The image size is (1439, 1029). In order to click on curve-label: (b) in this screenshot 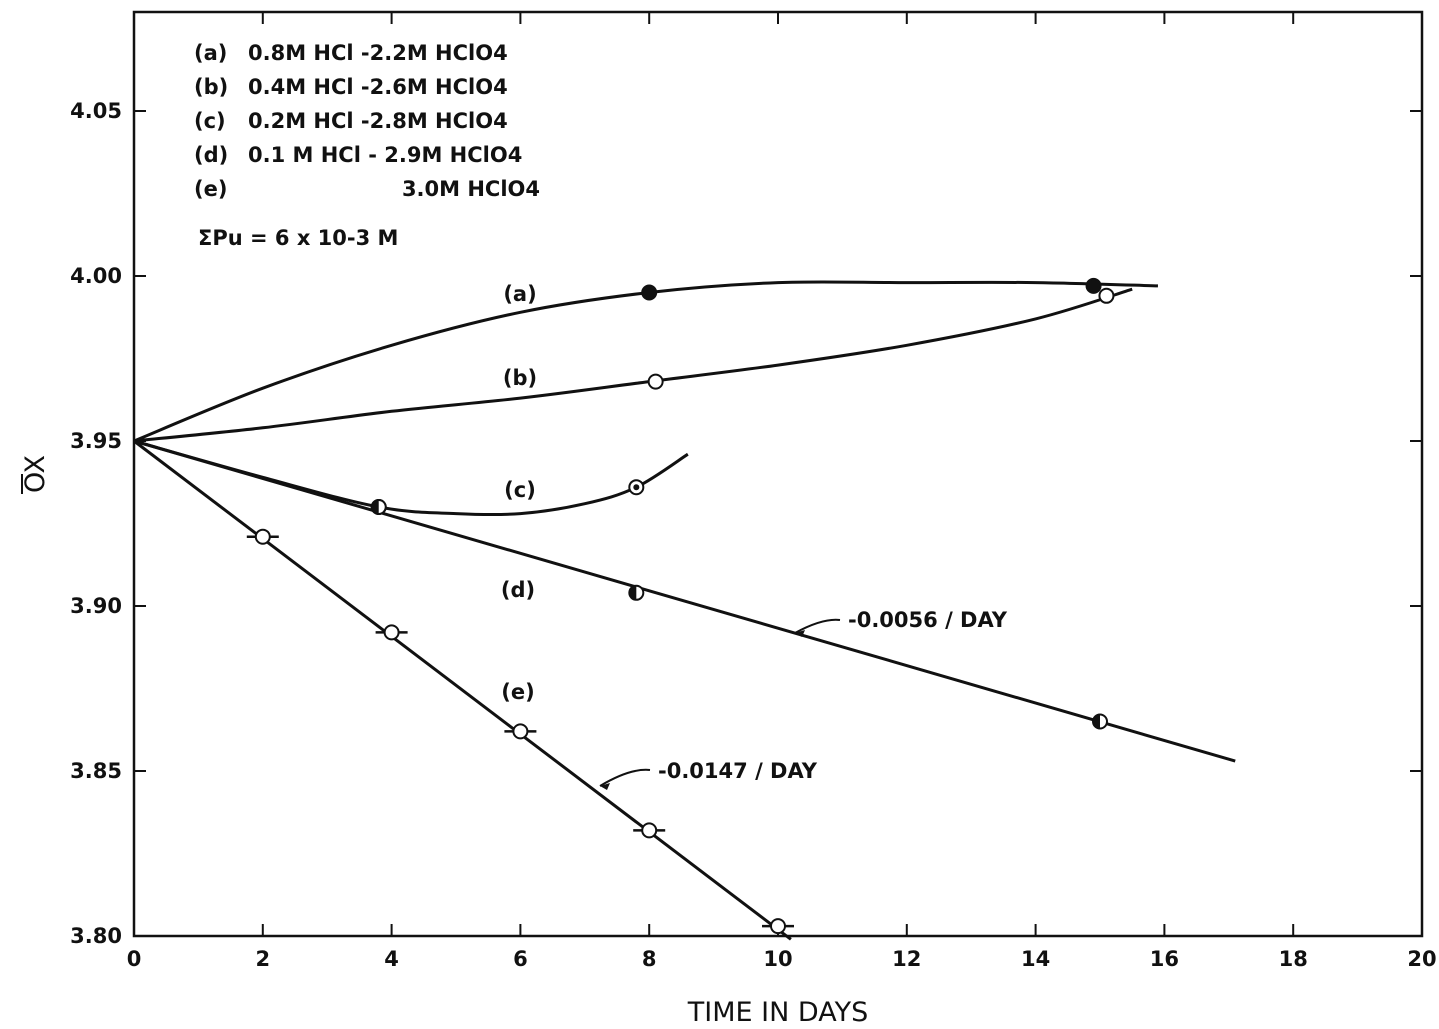, I will do `click(520, 378)`.